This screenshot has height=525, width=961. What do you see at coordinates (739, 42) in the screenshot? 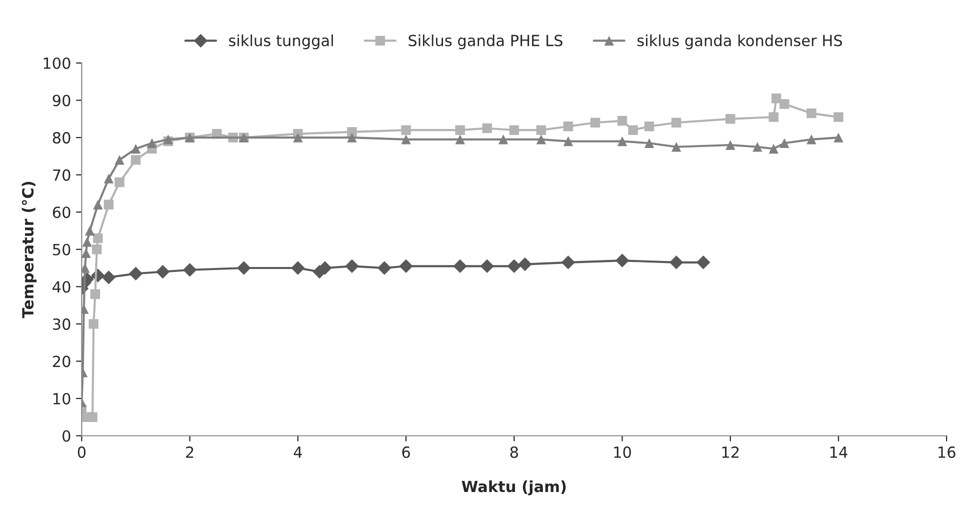
I see `legend-label: siklus ganda kondenser HS` at bounding box center [739, 42].